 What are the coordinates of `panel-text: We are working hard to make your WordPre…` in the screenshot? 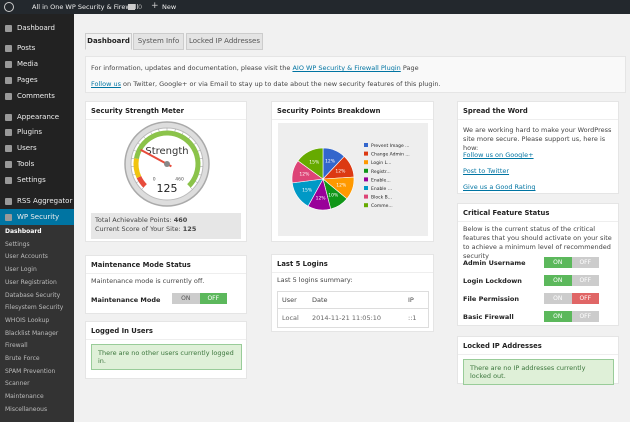 It's located at (537, 139).